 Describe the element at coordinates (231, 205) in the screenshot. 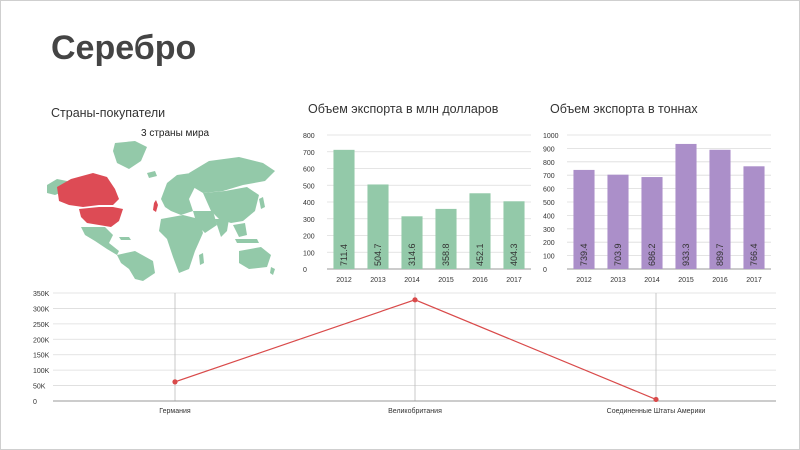

I see `map-region-asia` at that location.